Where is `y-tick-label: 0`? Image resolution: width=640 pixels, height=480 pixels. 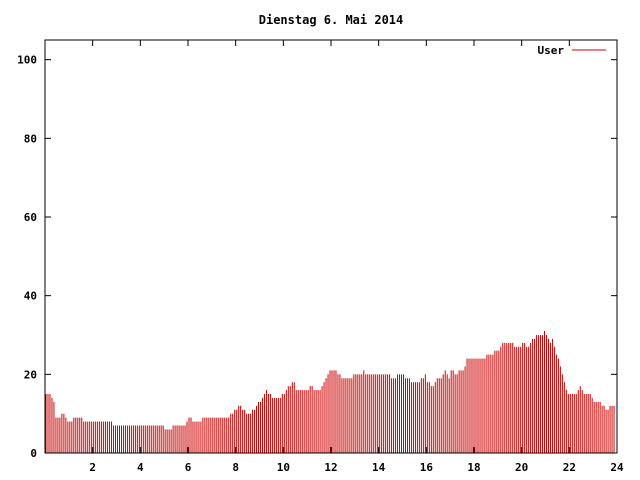 y-tick-label: 0 is located at coordinates (33, 453).